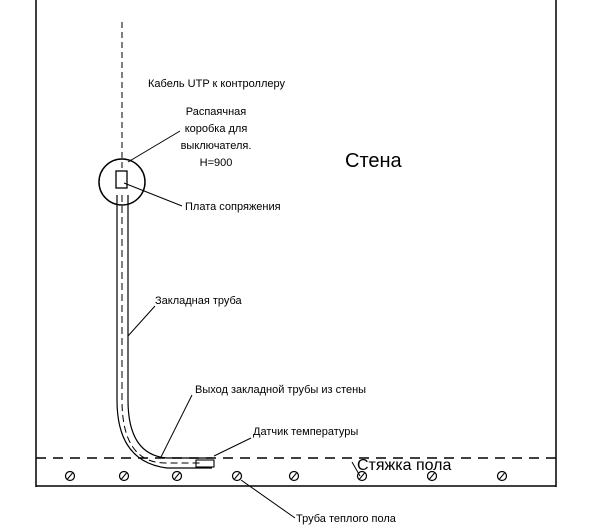 This screenshot has width=594, height=532. Describe the element at coordinates (199, 301) in the screenshot. I see `embedded-pipe-label: Закладная труба` at that location.